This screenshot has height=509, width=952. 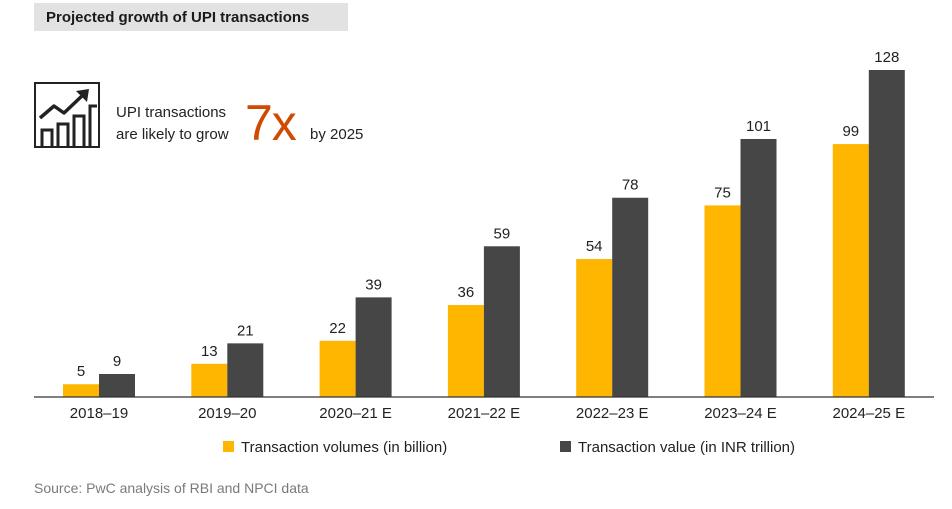 What do you see at coordinates (722, 192) in the screenshot?
I see `data-label-volume-5: 75` at bounding box center [722, 192].